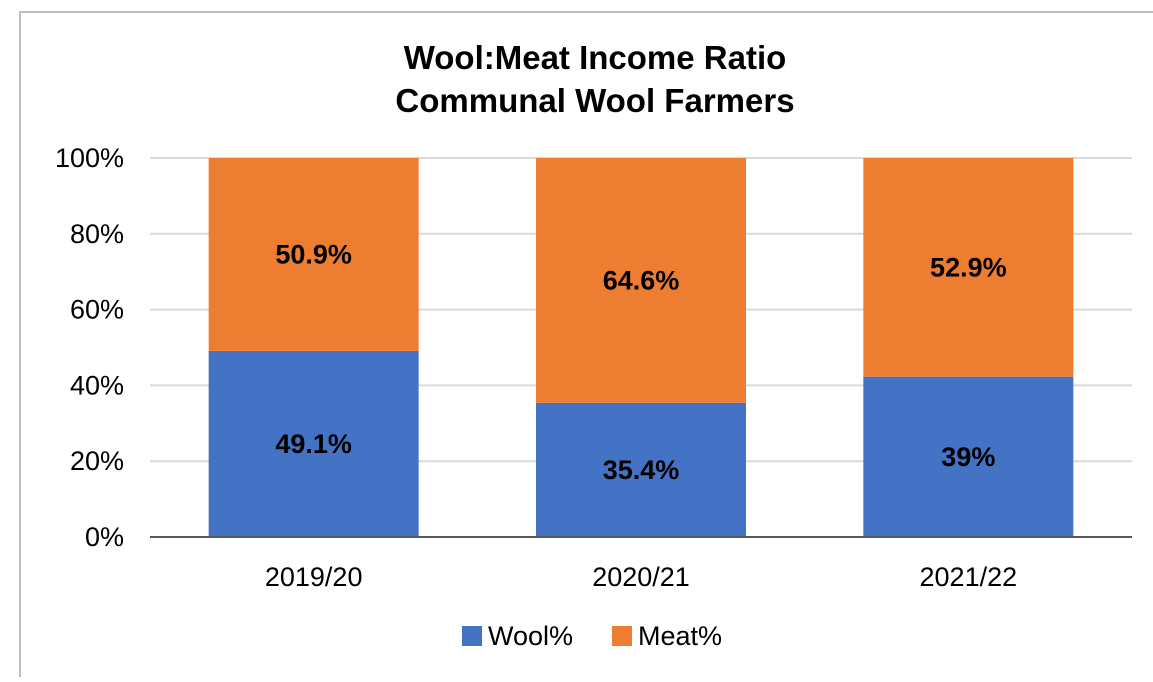  Describe the element at coordinates (97, 310) in the screenshot. I see `y-tick-label: 60%` at that location.